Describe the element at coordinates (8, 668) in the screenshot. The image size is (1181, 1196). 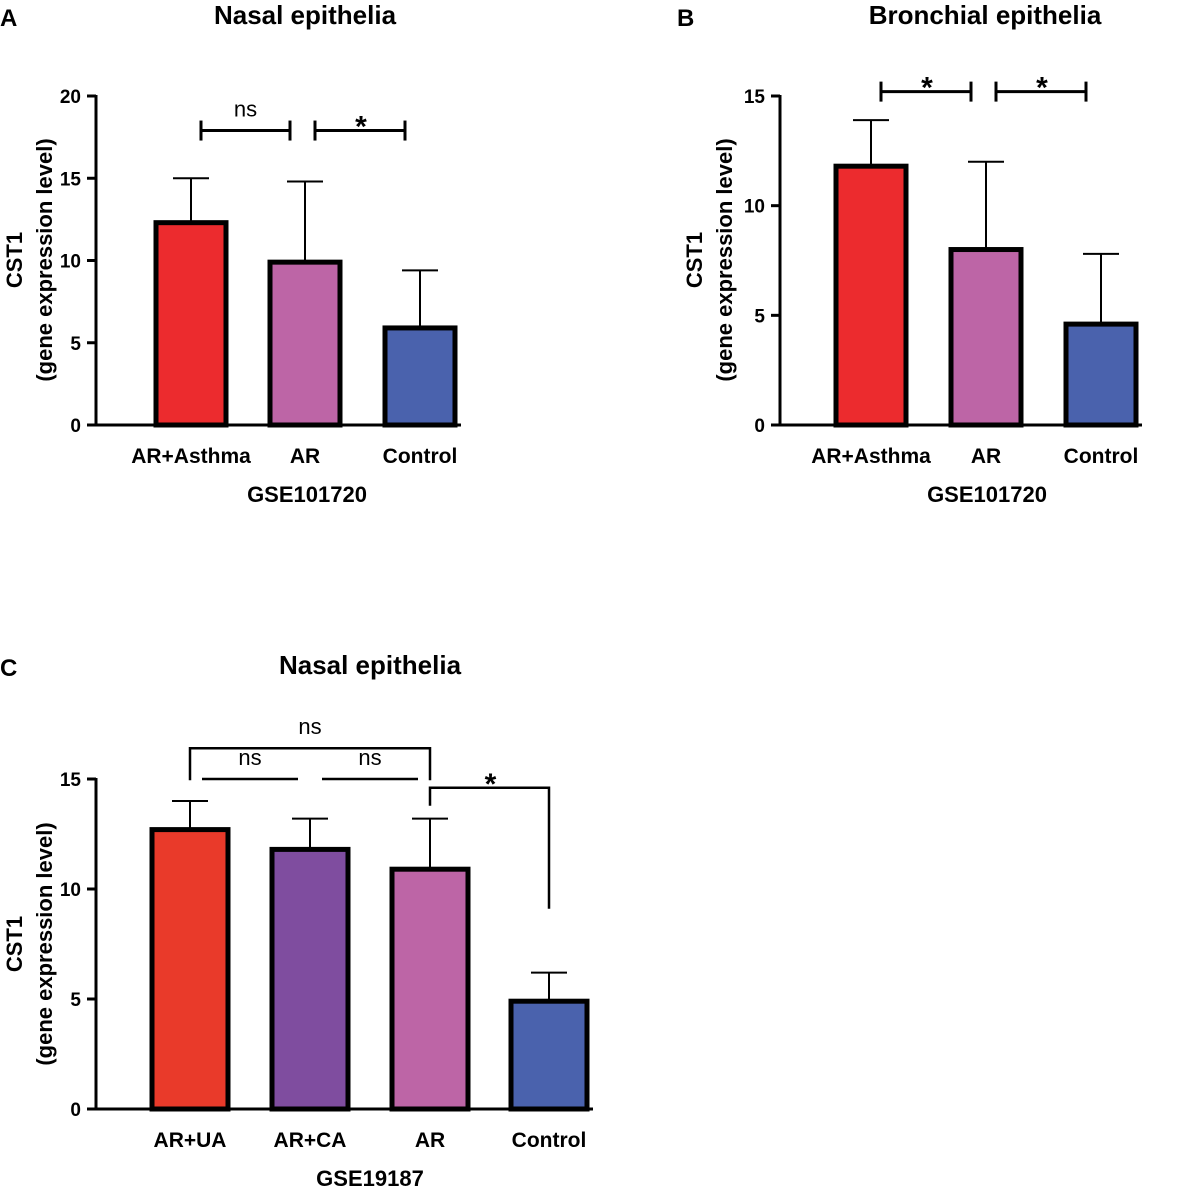
I see `panel-letter: C` at that location.